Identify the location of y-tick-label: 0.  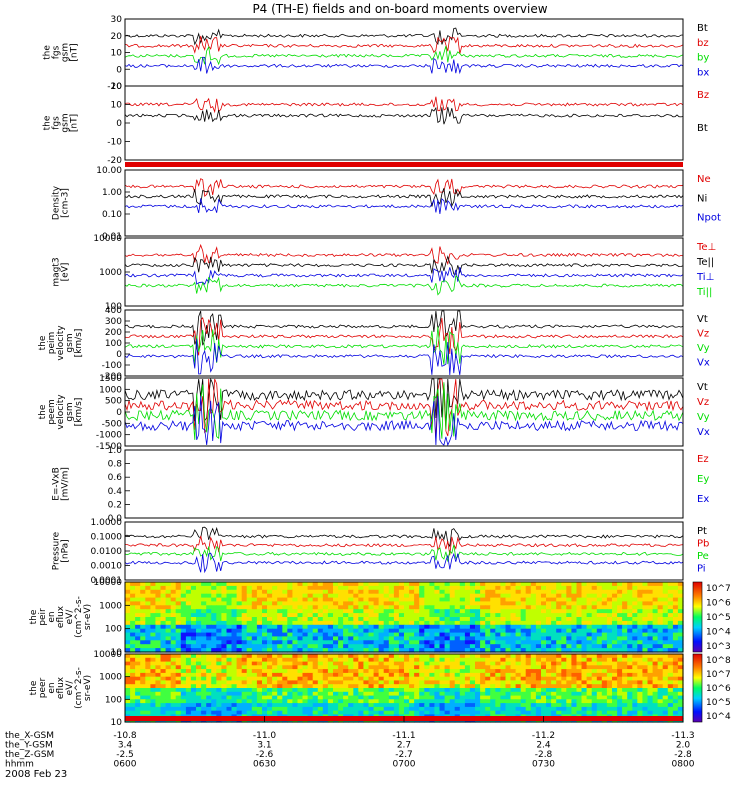
(119, 355).